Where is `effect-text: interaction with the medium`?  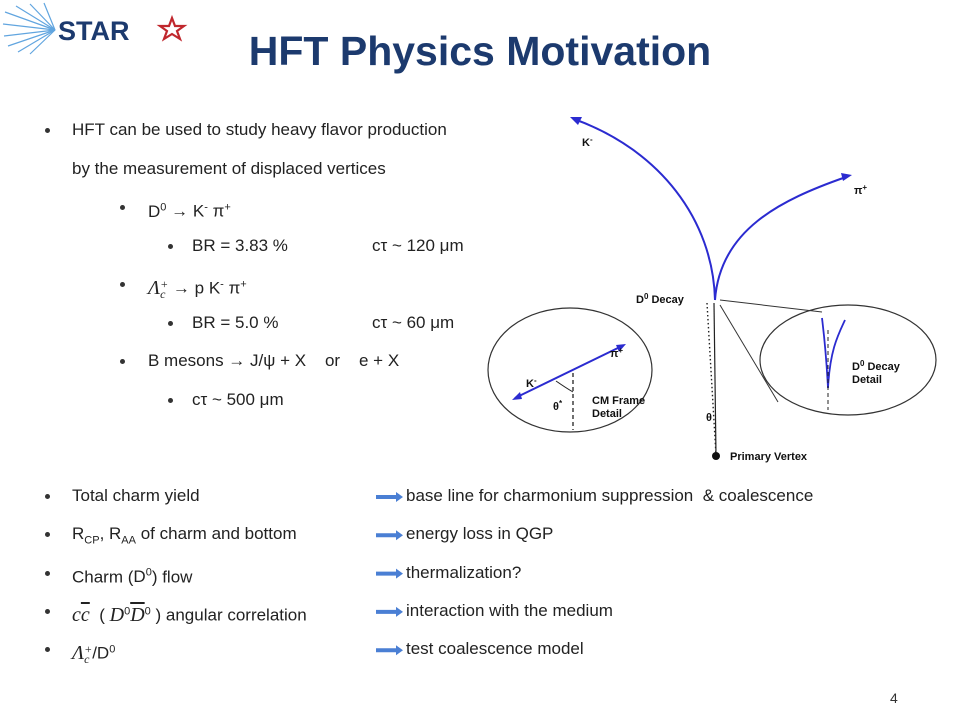 effect-text: interaction with the medium is located at coordinates (509, 610).